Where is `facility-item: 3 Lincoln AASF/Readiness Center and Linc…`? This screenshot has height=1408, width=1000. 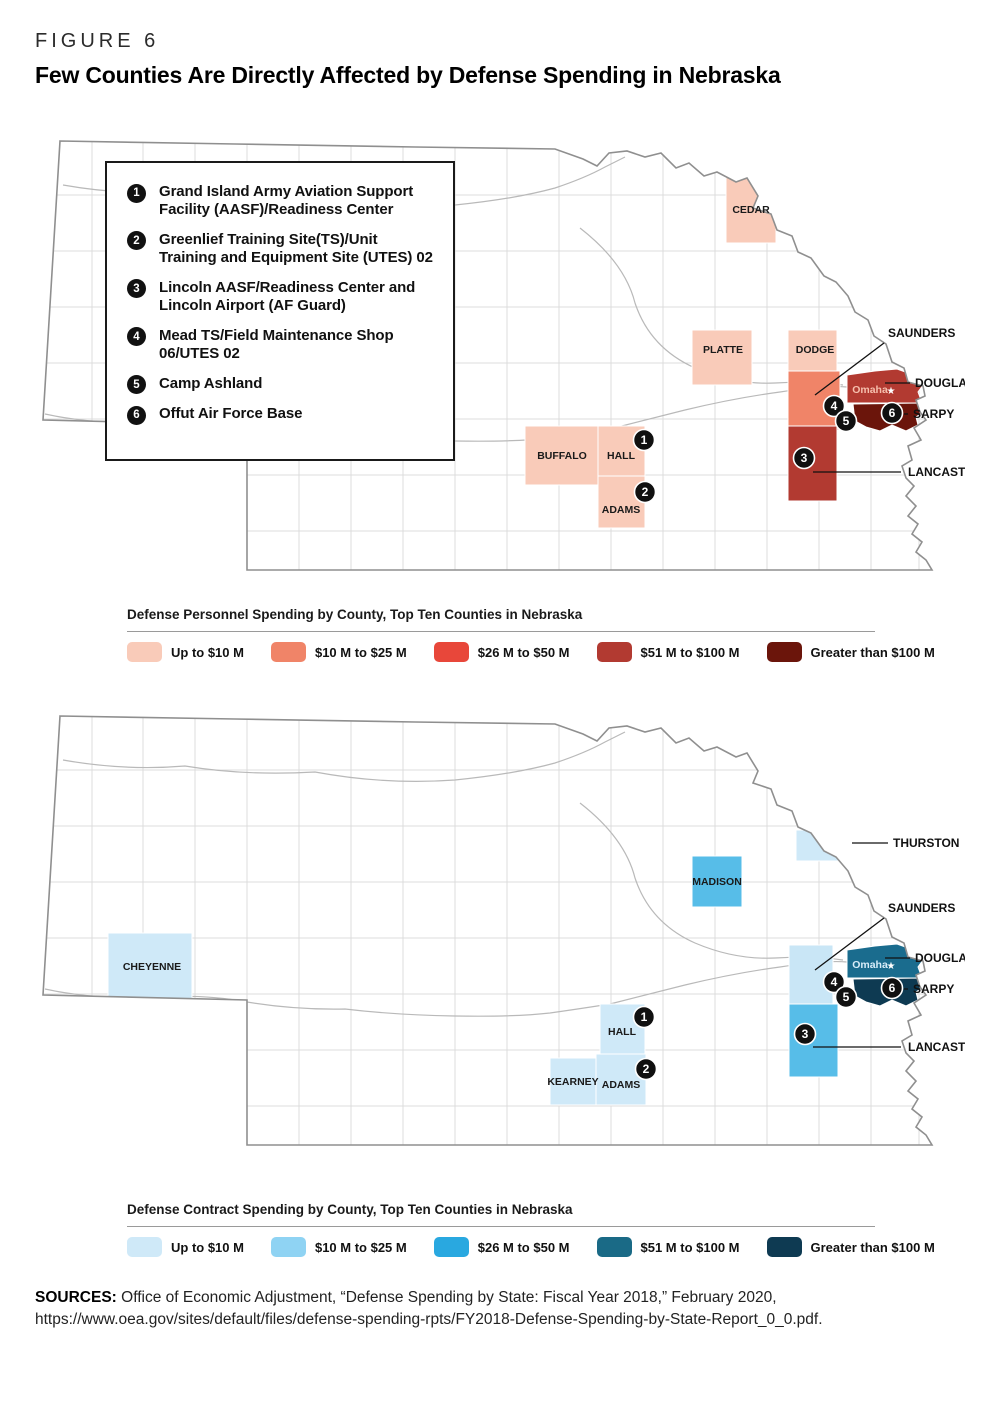 facility-item: 3 Lincoln AASF/Readiness Center and Linc… is located at coordinates (283, 297).